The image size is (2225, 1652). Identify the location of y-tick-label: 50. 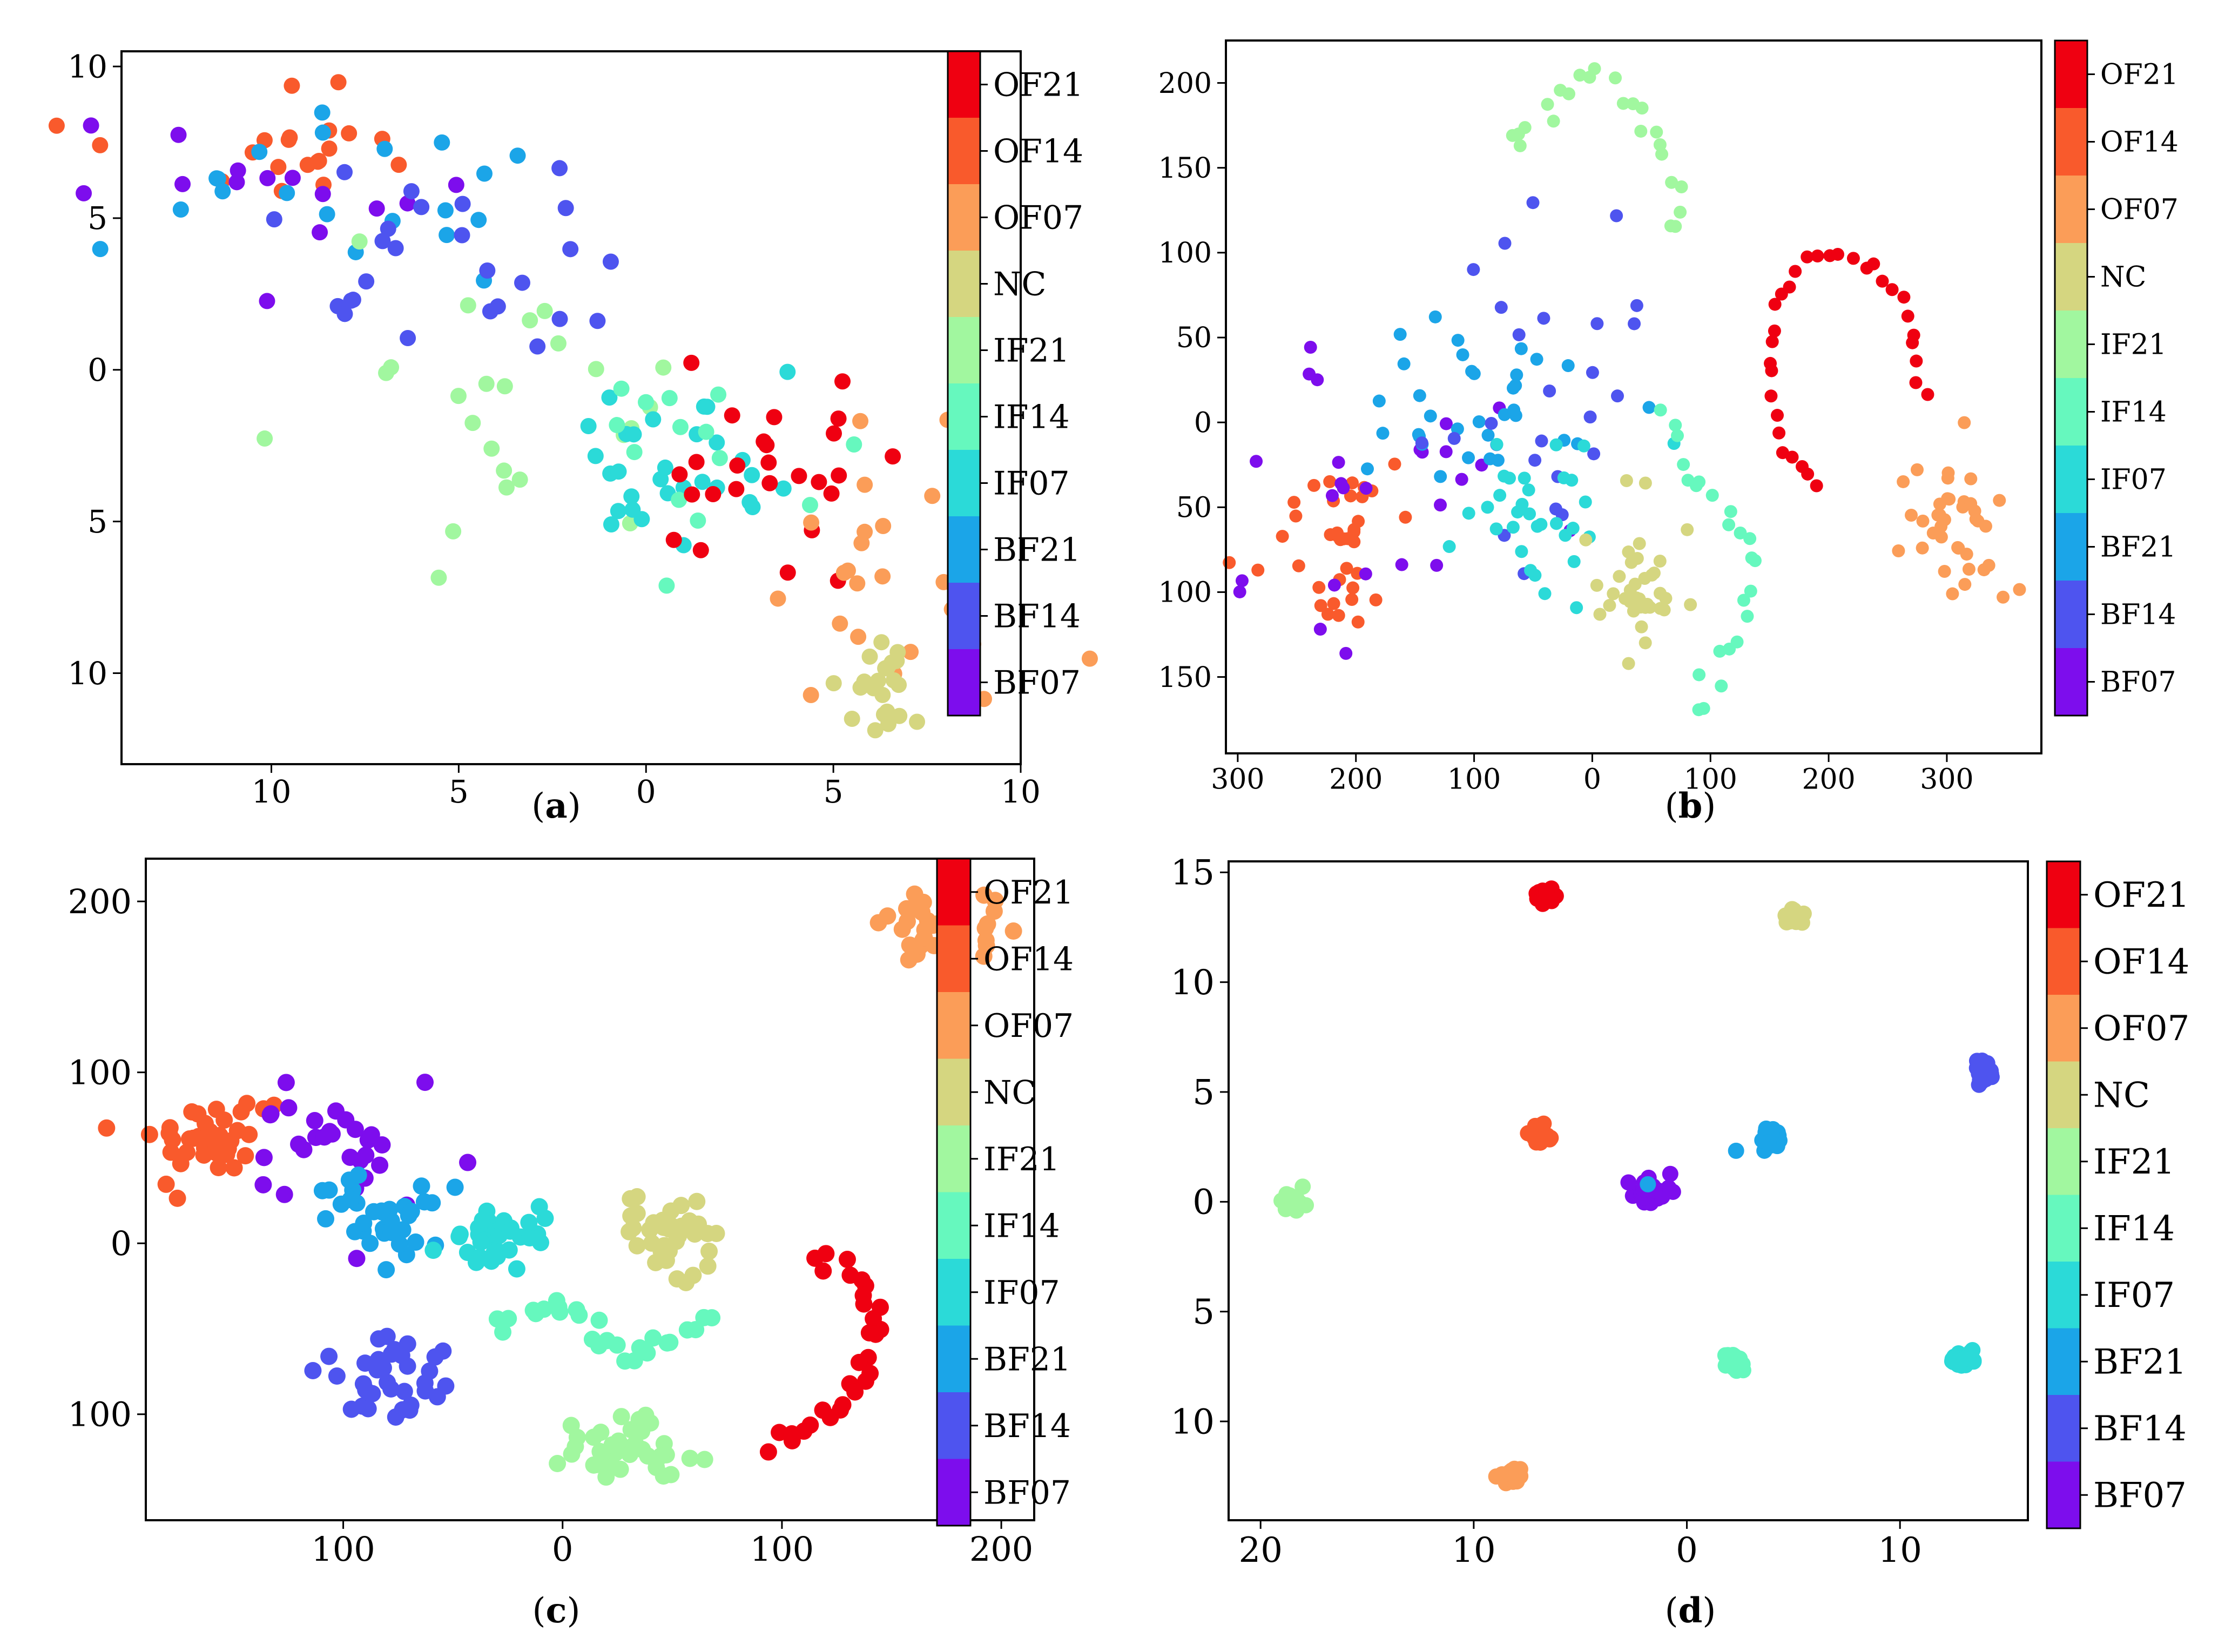
(1194, 338).